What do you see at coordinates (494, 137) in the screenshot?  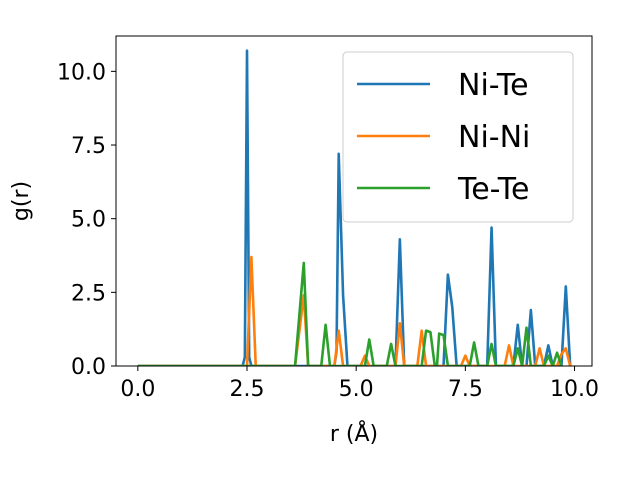 I see `legend-label-ni-ni: Ni-Ni` at bounding box center [494, 137].